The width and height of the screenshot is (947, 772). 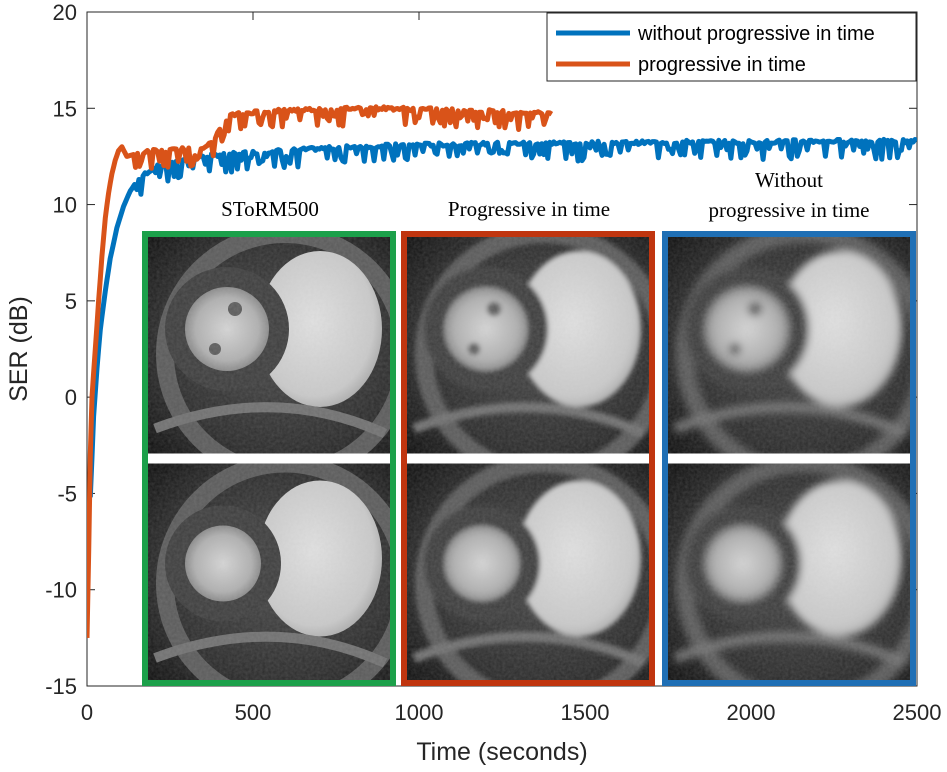 I want to click on x-tick-label: 2500, so click(x=917, y=712).